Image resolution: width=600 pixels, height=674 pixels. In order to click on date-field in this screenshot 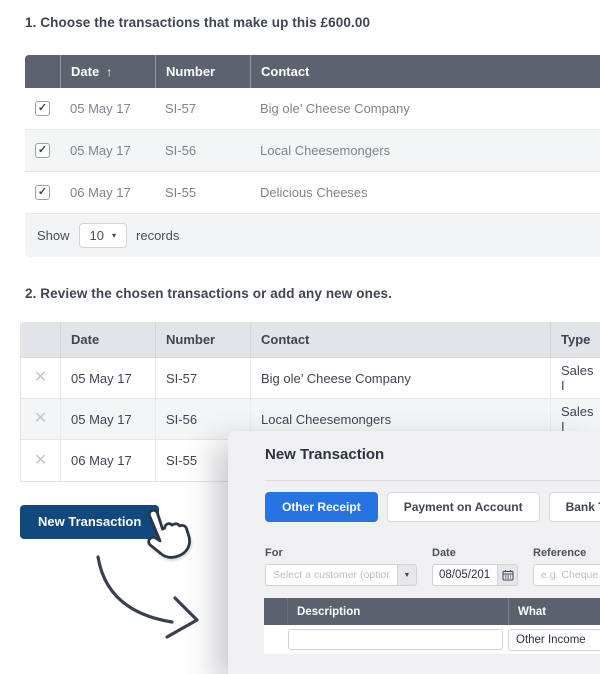, I will do `click(475, 575)`.